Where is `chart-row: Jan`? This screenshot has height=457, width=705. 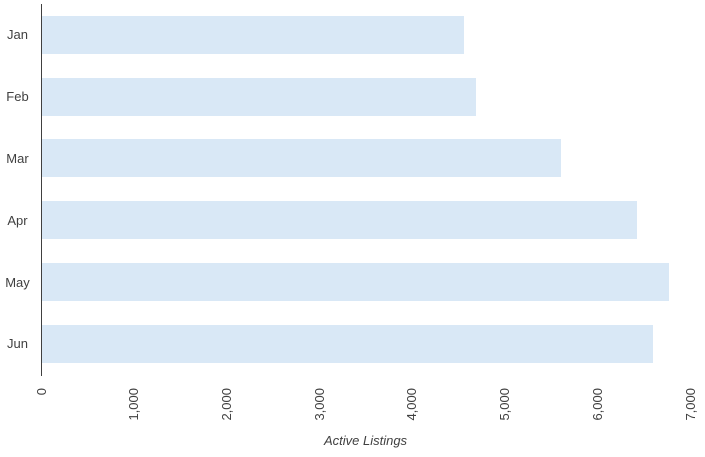 chart-row: Jan is located at coordinates (352, 35).